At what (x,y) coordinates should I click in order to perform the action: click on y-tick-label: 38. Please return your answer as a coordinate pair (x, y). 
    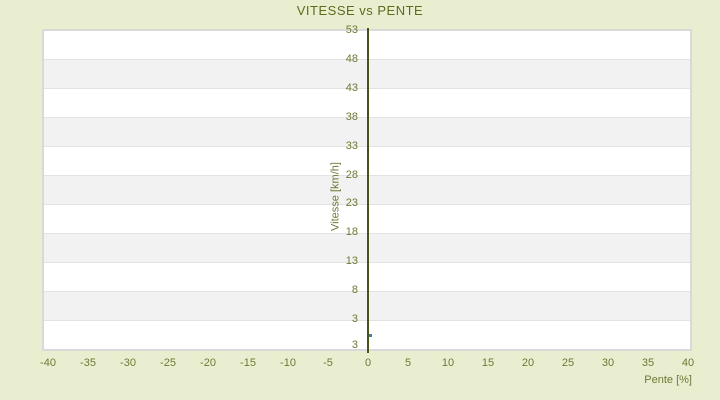
    Looking at the image, I should click on (351, 116).